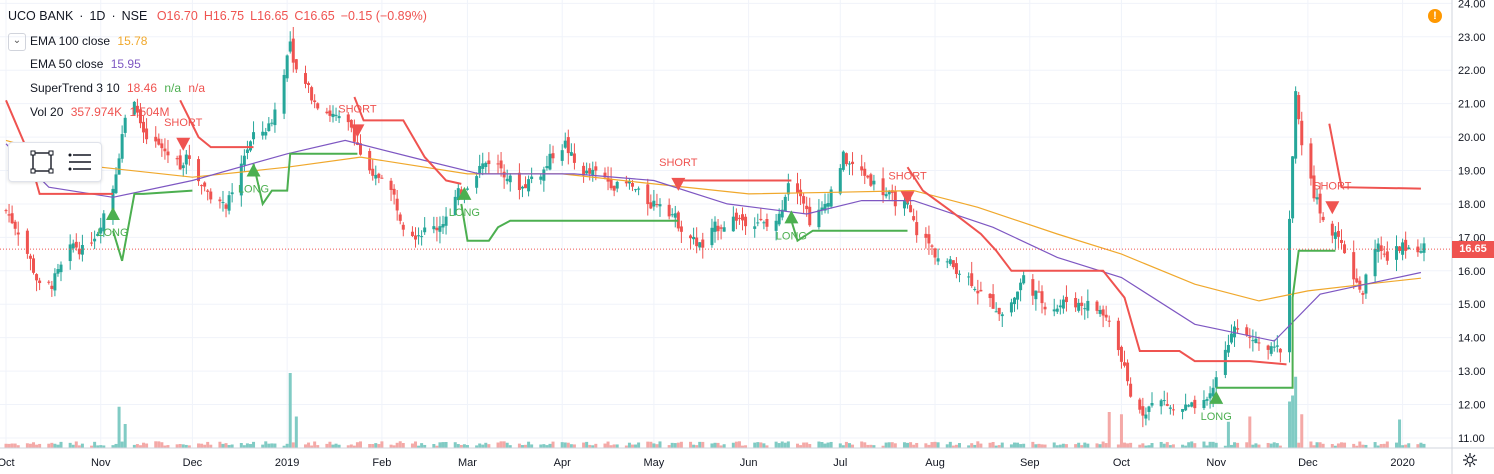  What do you see at coordinates (224, 16) in the screenshot?
I see `ohlc-high: H16.75` at bounding box center [224, 16].